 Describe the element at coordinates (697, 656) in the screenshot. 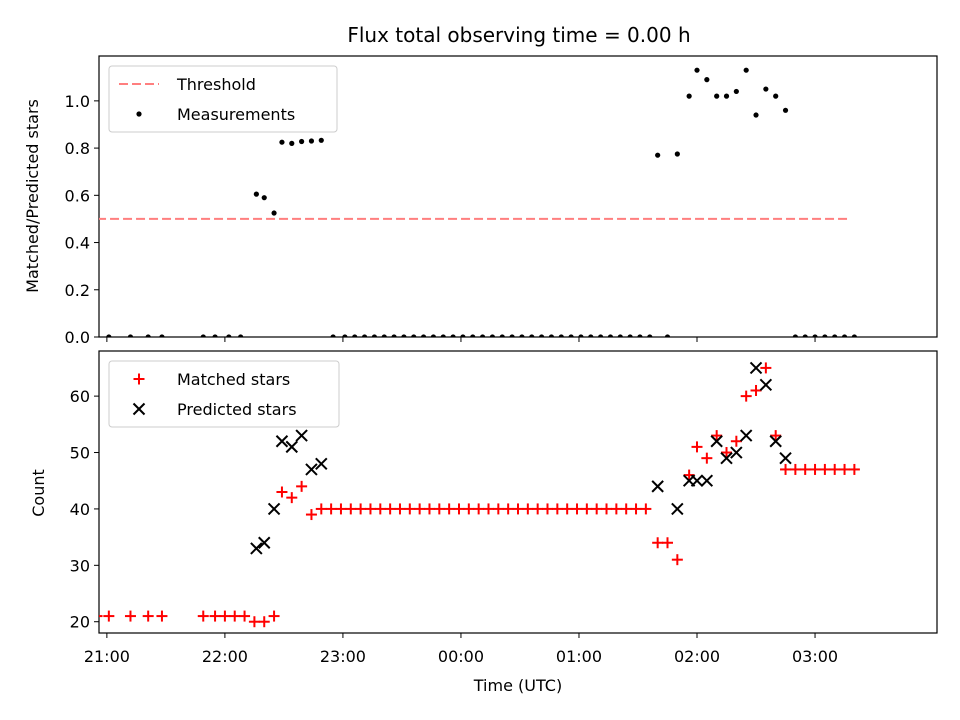

I see `bottom-xtick-label: 02:00` at that location.